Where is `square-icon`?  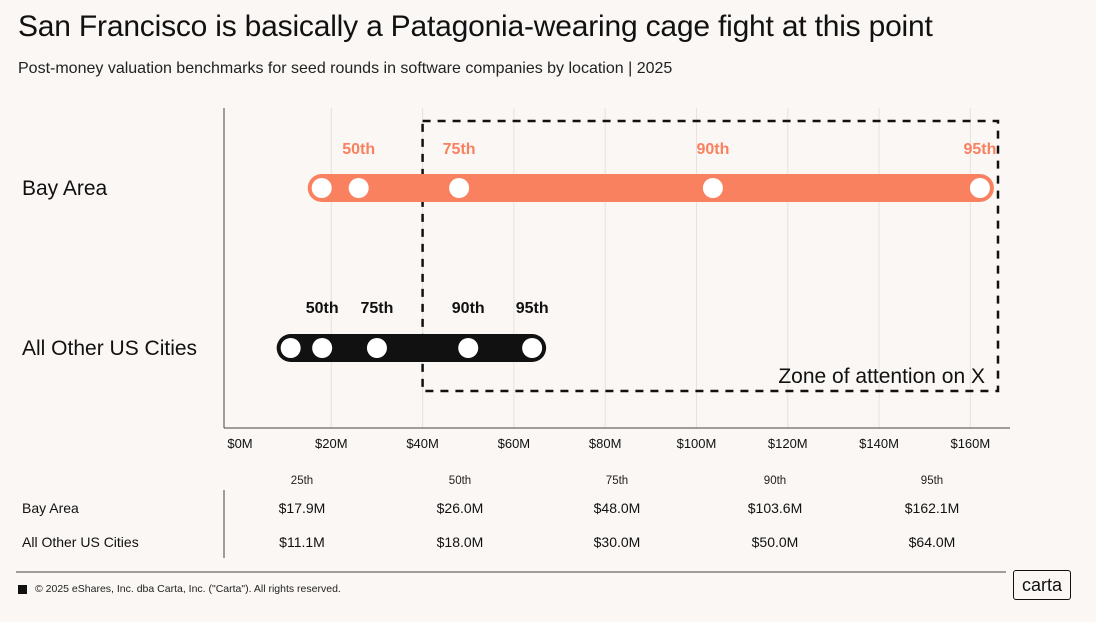
square-icon is located at coordinates (22, 589).